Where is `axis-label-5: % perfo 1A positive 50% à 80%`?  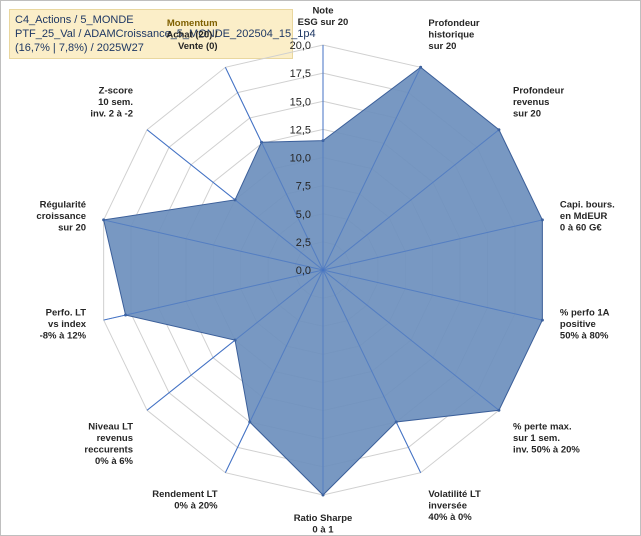 axis-label-5: % perfo 1A positive 50% à 80% is located at coordinates (585, 325).